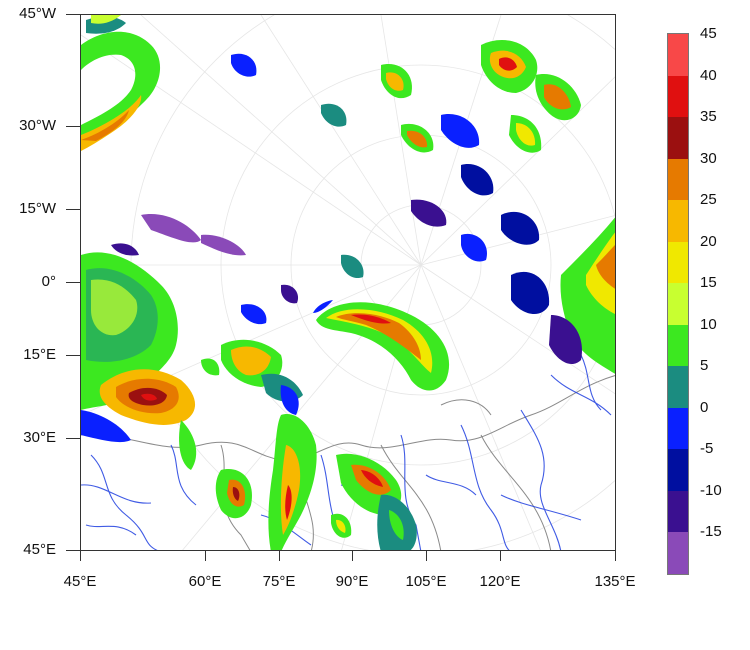 This screenshot has width=750, height=650. What do you see at coordinates (707, 448) in the screenshot?
I see `colorbar-label: -5` at bounding box center [707, 448].